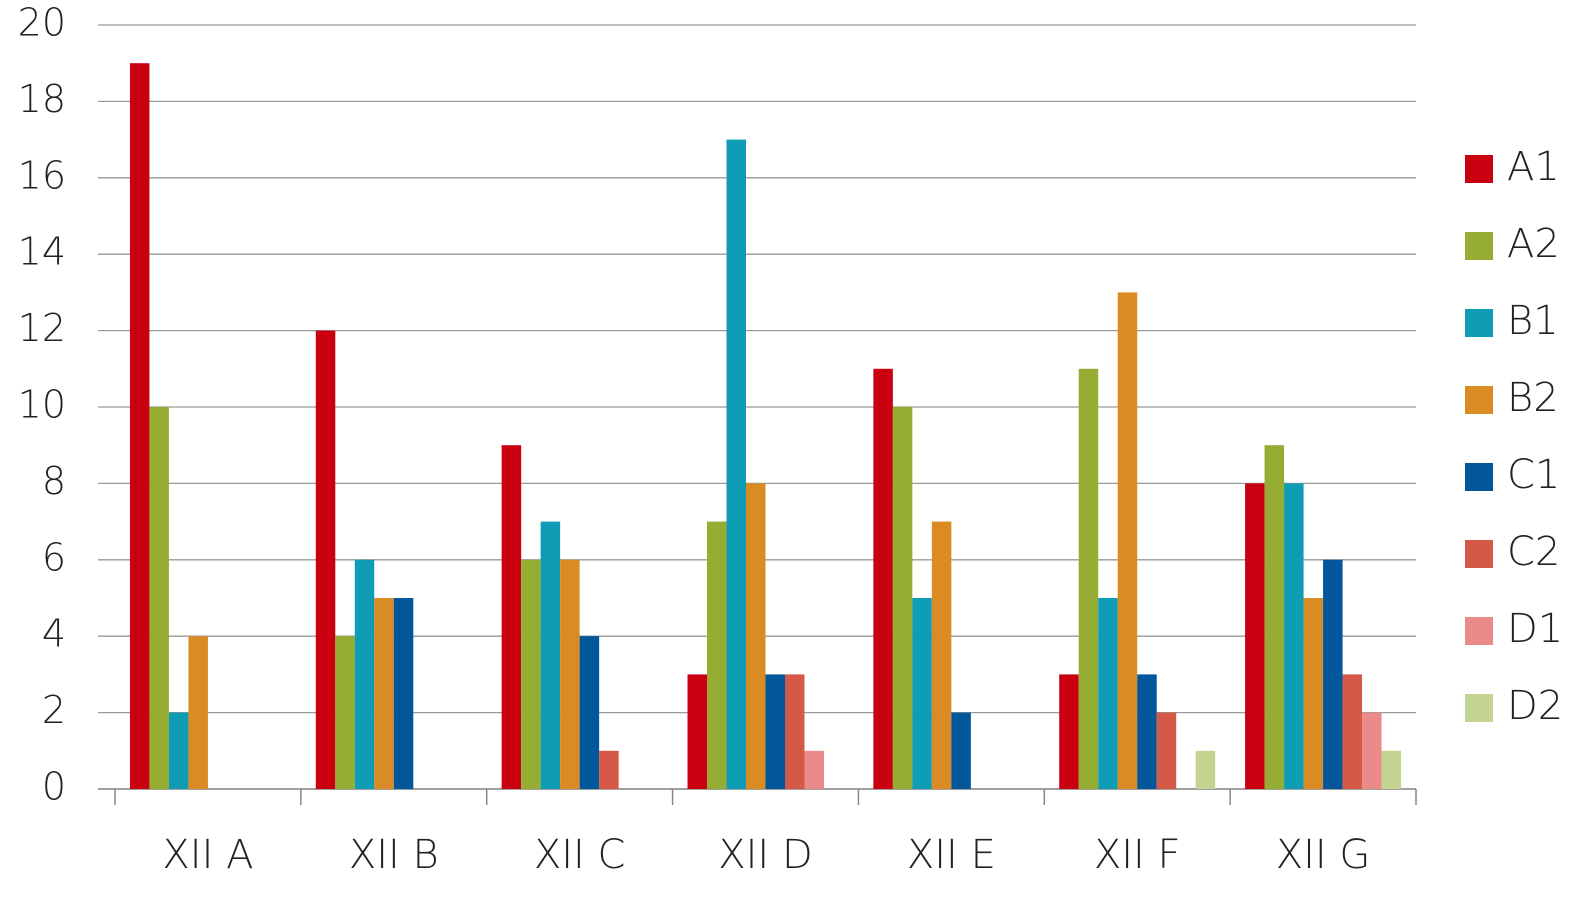 The width and height of the screenshot is (1593, 897). What do you see at coordinates (1533, 321) in the screenshot?
I see `legend-label: B1` at bounding box center [1533, 321].